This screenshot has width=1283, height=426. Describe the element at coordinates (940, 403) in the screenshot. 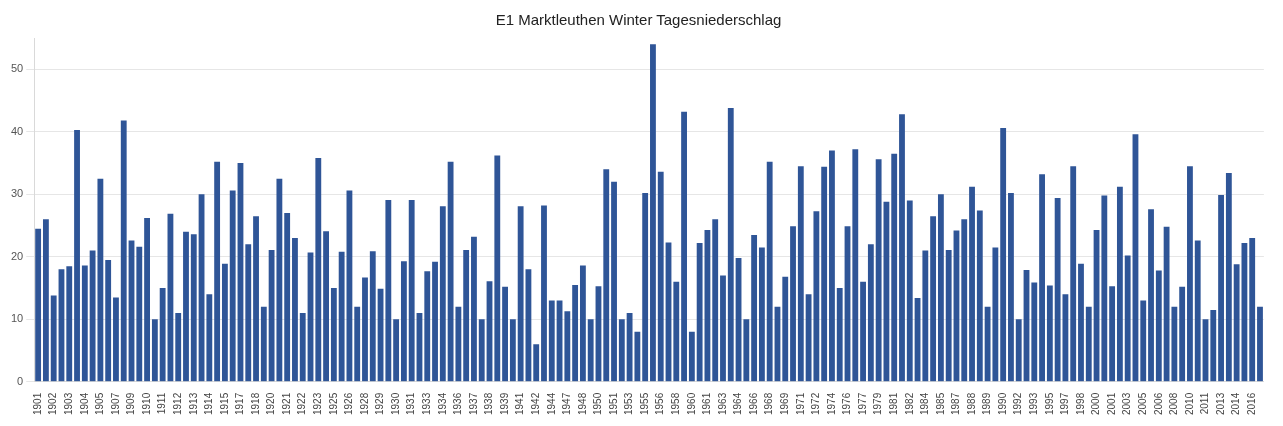

I see `x-tick-label: 1985` at that location.